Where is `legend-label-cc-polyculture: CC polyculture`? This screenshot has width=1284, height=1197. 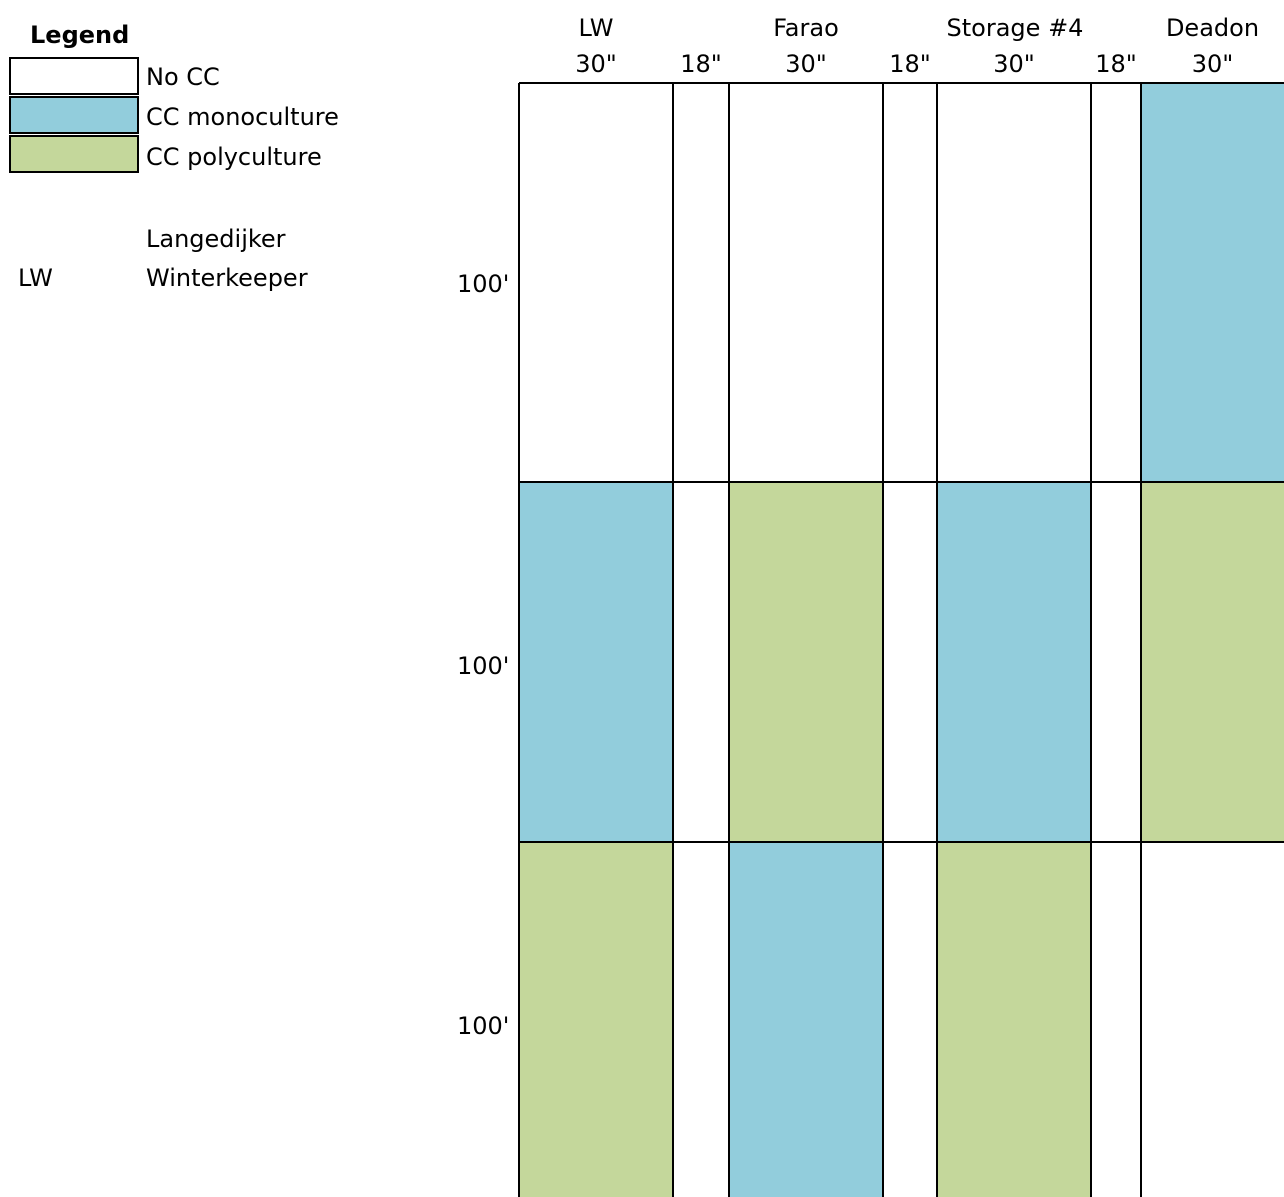
legend-label-cc-polyculture: CC polyculture is located at coordinates (234, 157).